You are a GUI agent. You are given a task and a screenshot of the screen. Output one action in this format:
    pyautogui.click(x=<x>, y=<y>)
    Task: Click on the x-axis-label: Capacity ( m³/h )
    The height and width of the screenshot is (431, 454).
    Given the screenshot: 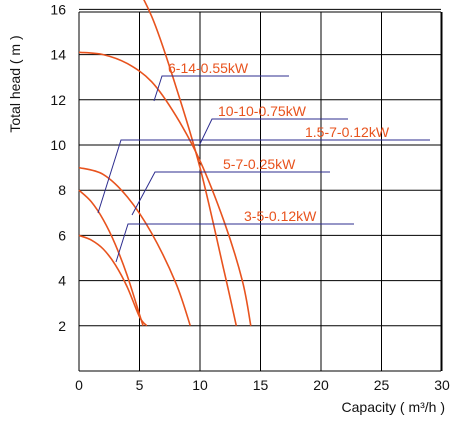 What is the action you would take?
    pyautogui.click(x=393, y=407)
    